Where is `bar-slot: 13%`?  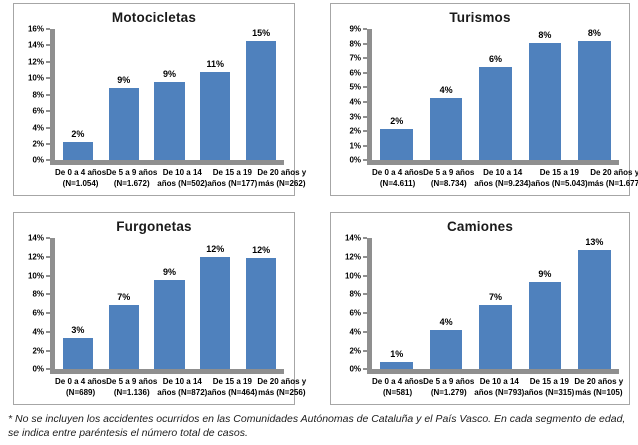 bar-slot: 13% is located at coordinates (594, 304).